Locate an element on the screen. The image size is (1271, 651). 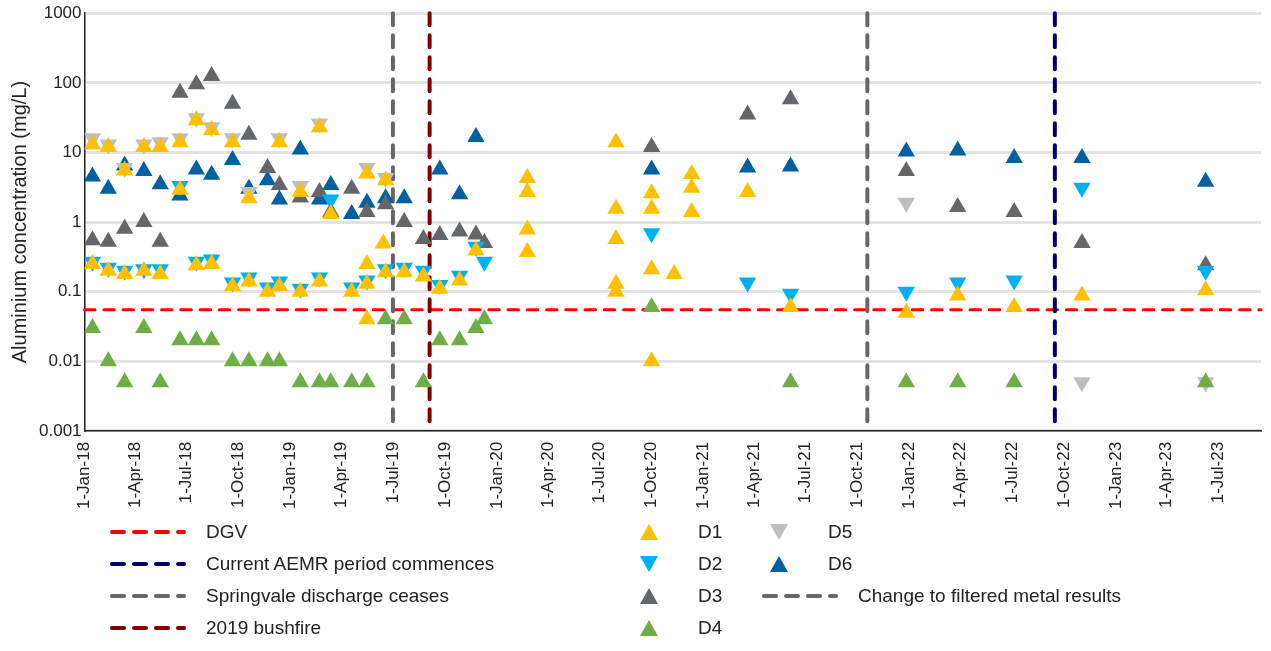
x-tick-label: 1-Oct-18 is located at coordinates (238, 475).